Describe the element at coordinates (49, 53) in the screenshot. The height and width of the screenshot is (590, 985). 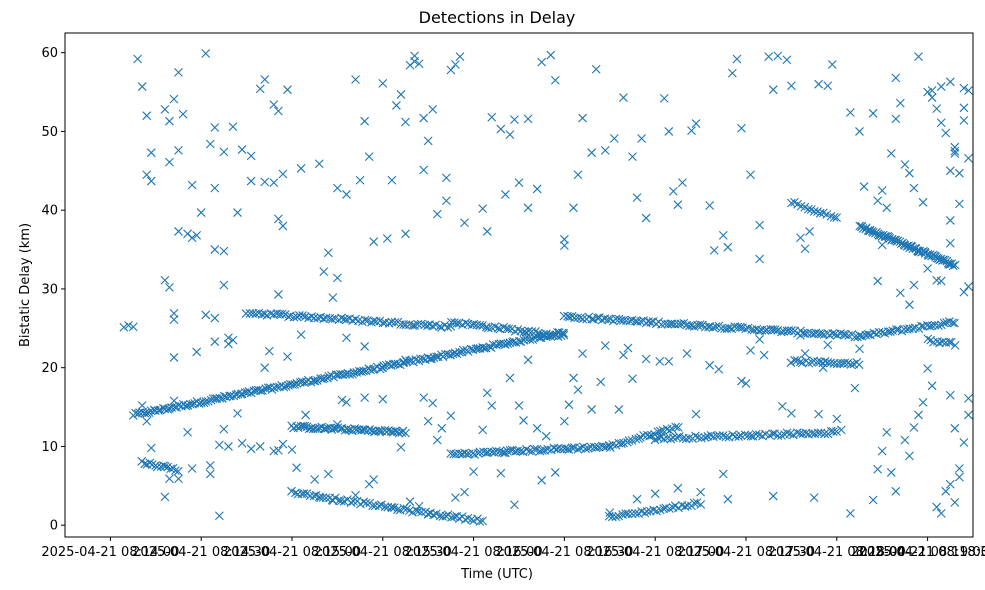
I see `y-tick-label: 60` at that location.